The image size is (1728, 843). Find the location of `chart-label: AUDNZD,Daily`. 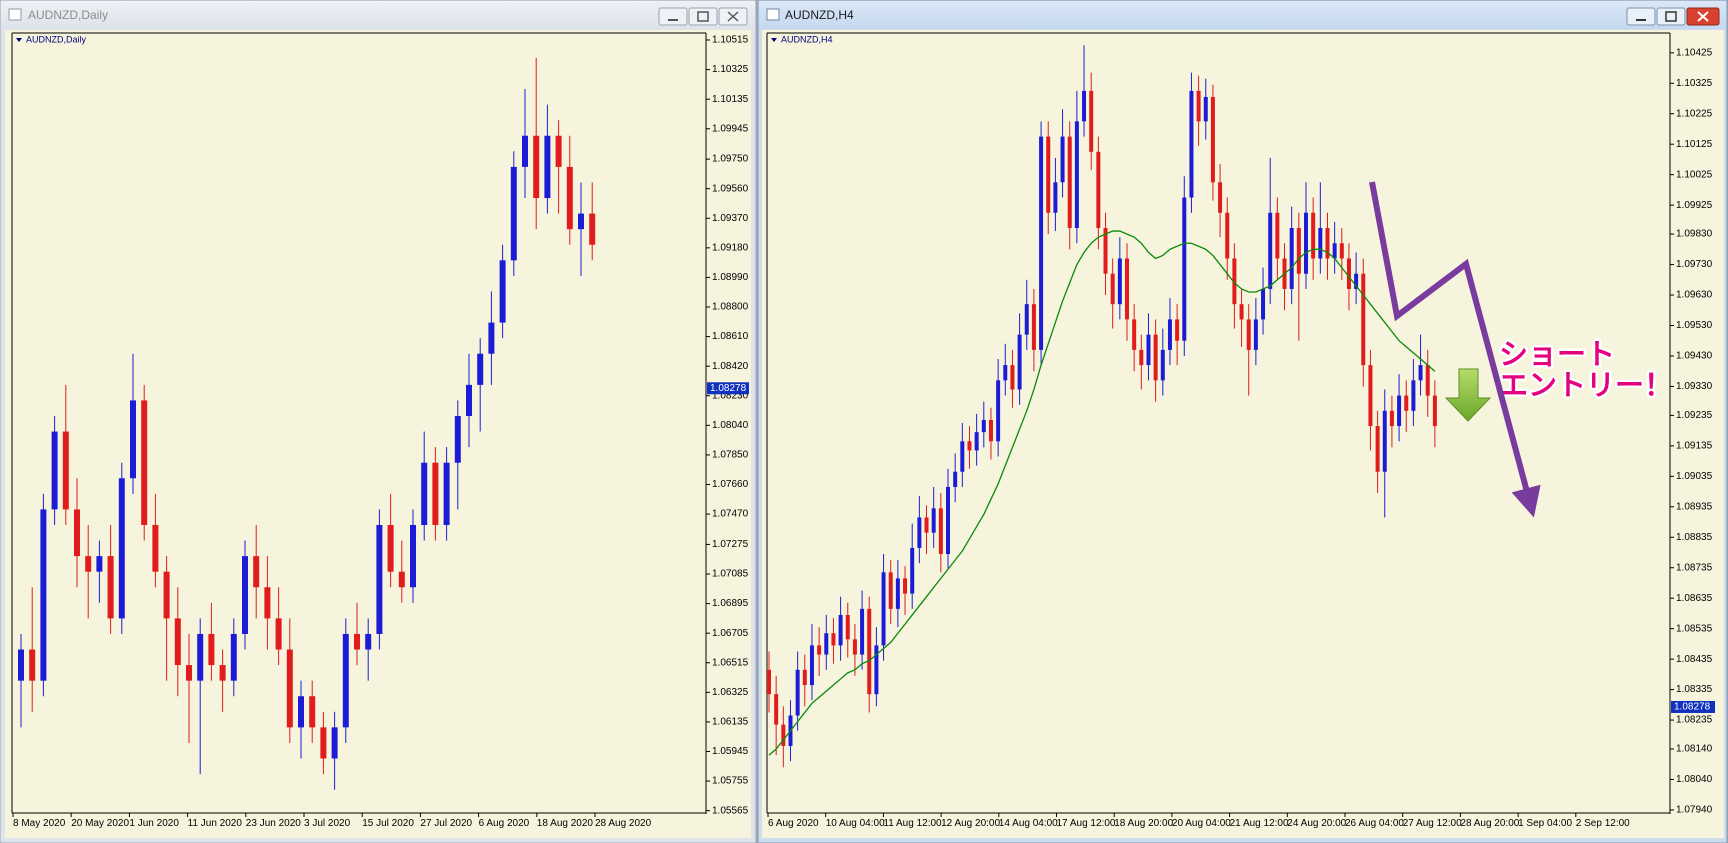

chart-label: AUDNZD,Daily is located at coordinates (56, 39).